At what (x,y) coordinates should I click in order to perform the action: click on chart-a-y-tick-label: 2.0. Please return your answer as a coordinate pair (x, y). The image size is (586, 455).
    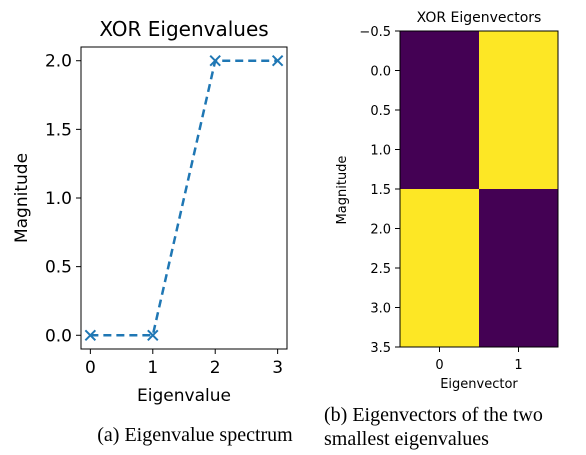
    Looking at the image, I should click on (58, 62).